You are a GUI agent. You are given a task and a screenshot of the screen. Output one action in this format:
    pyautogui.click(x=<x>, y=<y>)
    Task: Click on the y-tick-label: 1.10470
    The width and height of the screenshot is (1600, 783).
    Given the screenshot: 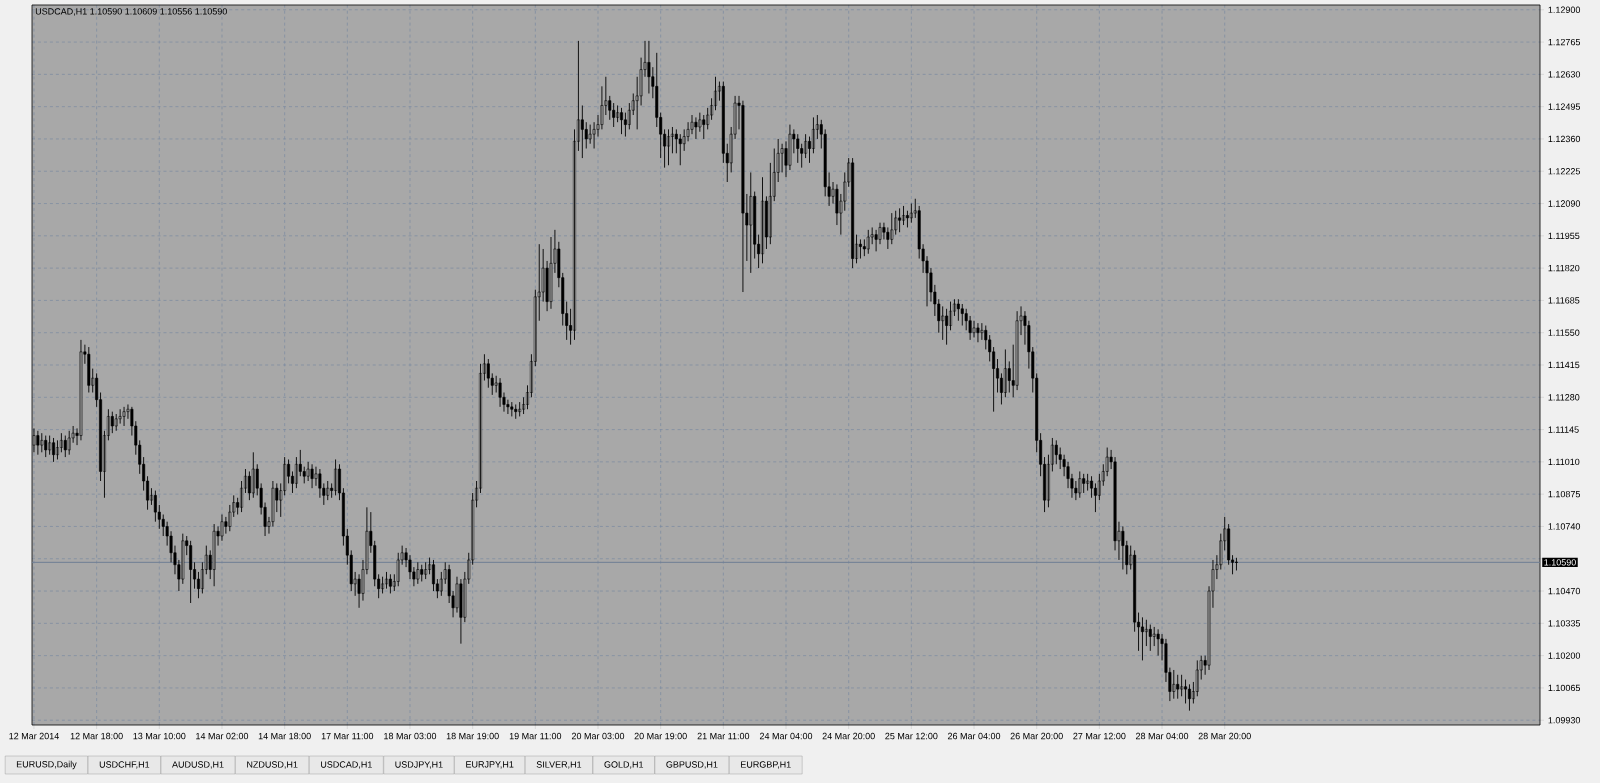 What is the action you would take?
    pyautogui.click(x=1564, y=591)
    